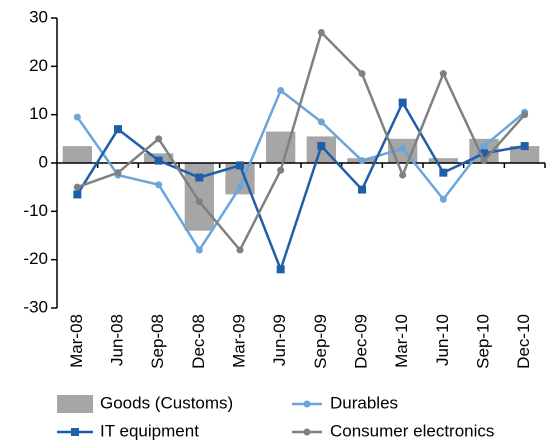 The height and width of the screenshot is (444, 560). What do you see at coordinates (238, 341) in the screenshot?
I see `x-tick-label: Mar-09` at bounding box center [238, 341].